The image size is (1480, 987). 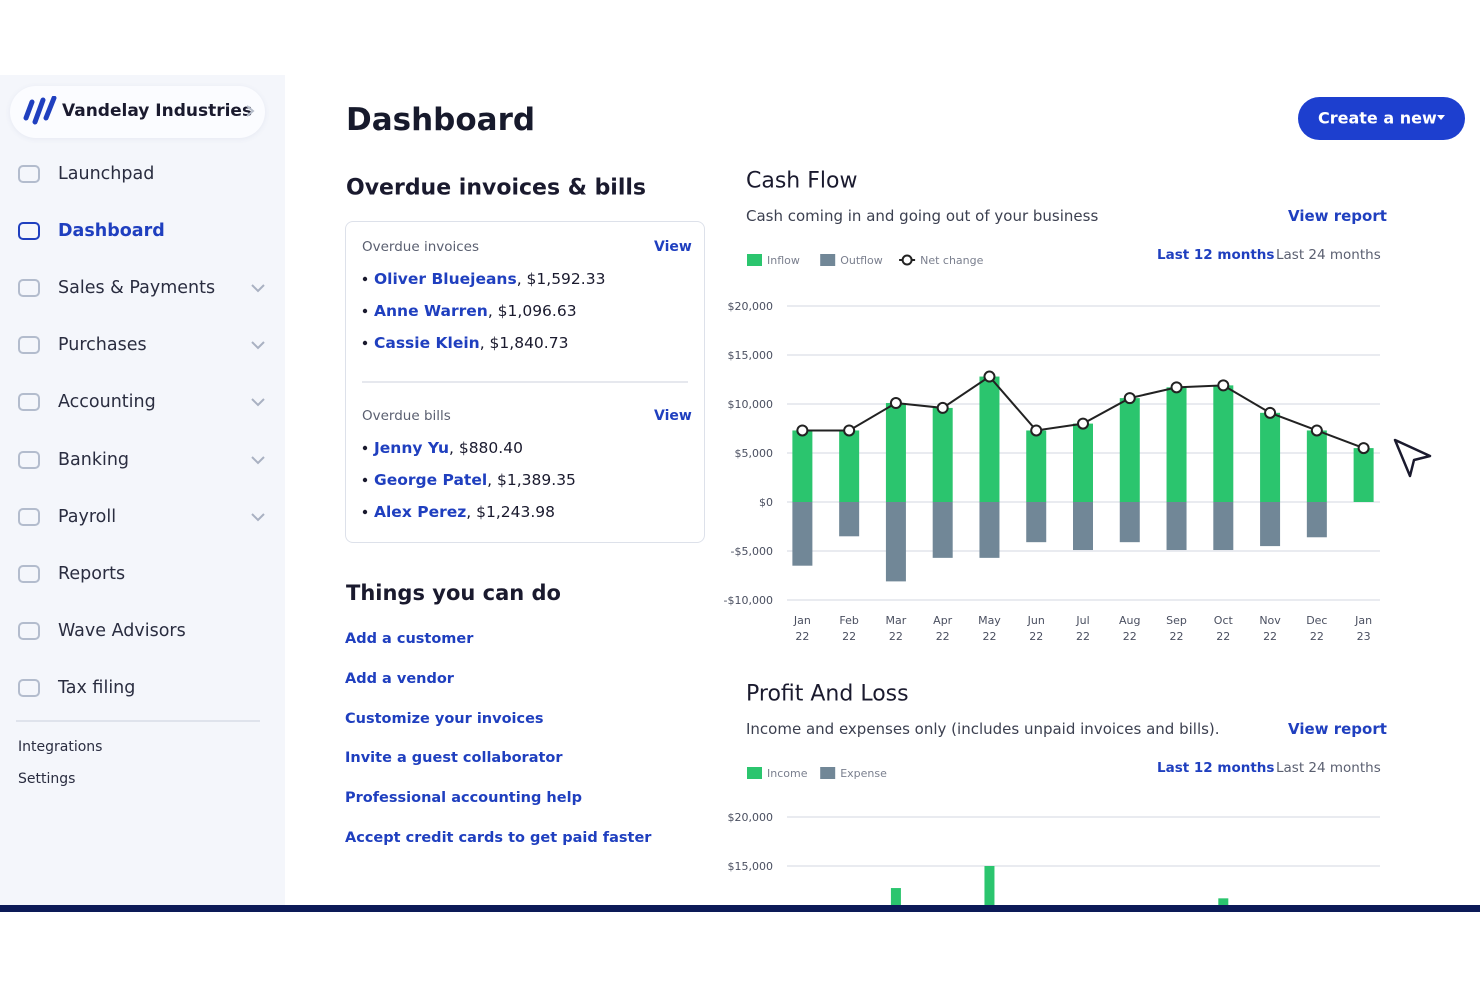 I want to click on overdue-item: Oliver Bluejeans, $1,592.33, so click(x=489, y=279).